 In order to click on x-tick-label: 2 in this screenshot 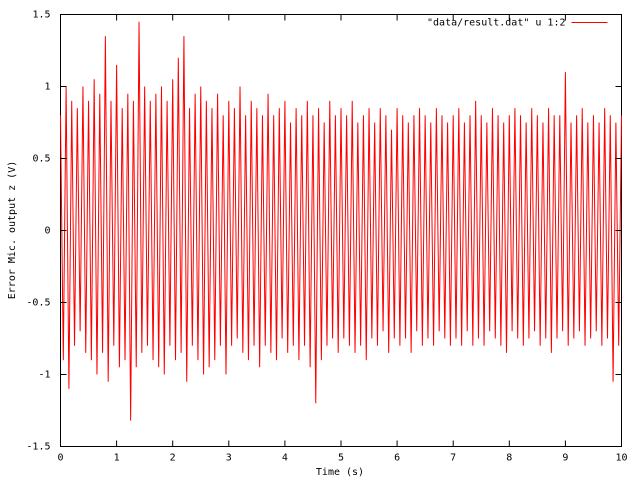, I will do `click(173, 458)`.